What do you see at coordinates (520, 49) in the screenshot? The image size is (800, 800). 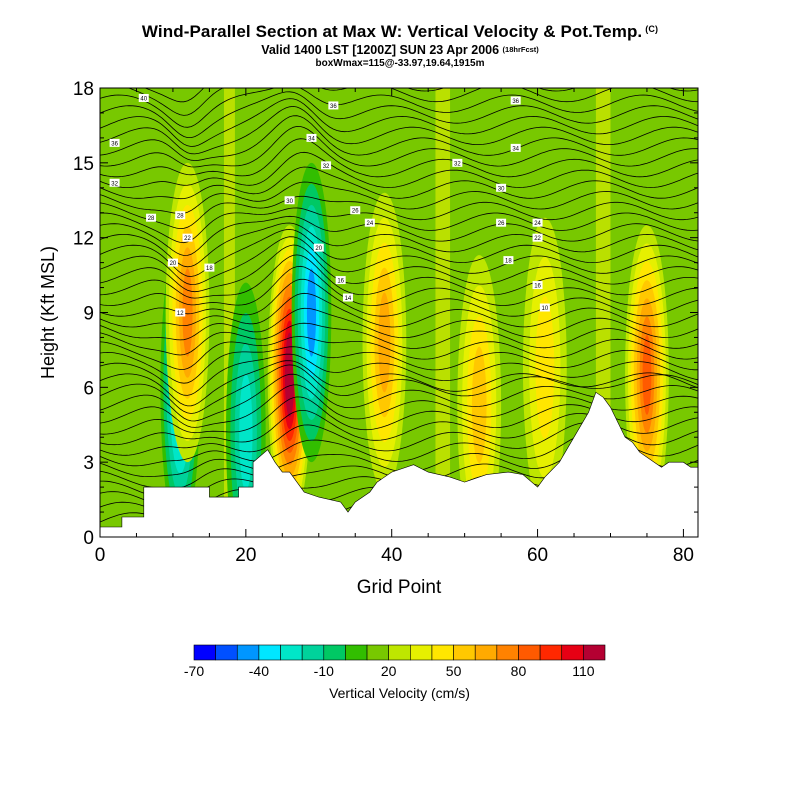 I see `forecast-hour: (18hrFcst)` at bounding box center [520, 49].